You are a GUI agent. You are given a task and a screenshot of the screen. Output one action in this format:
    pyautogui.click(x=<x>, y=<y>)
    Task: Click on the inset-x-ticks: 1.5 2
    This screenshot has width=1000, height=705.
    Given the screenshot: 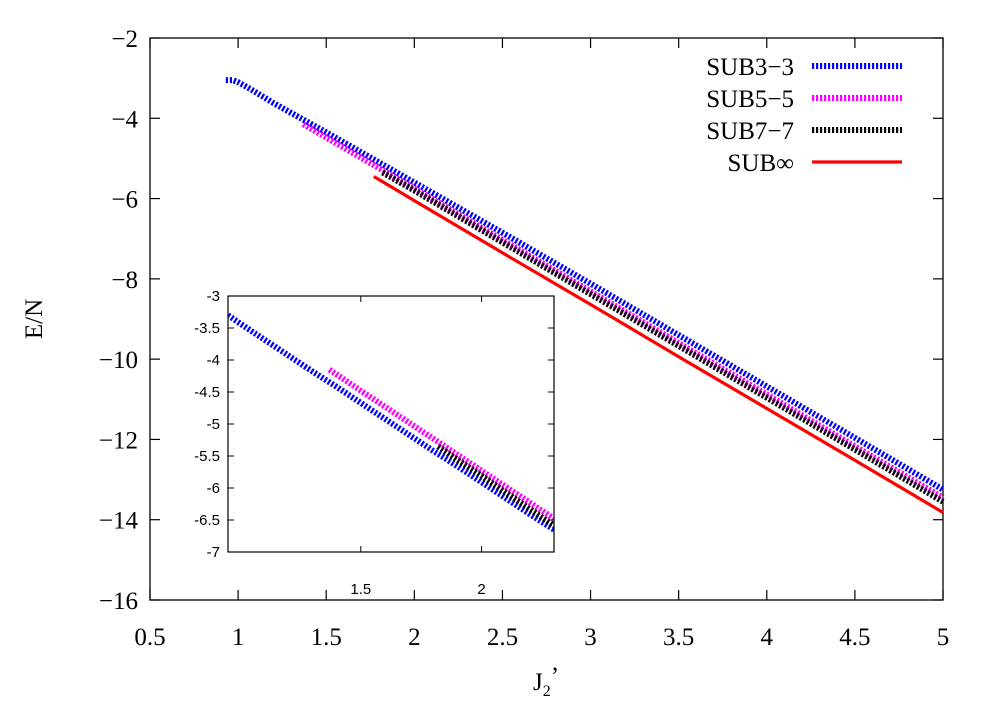 What is the action you would take?
    pyautogui.click(x=418, y=447)
    